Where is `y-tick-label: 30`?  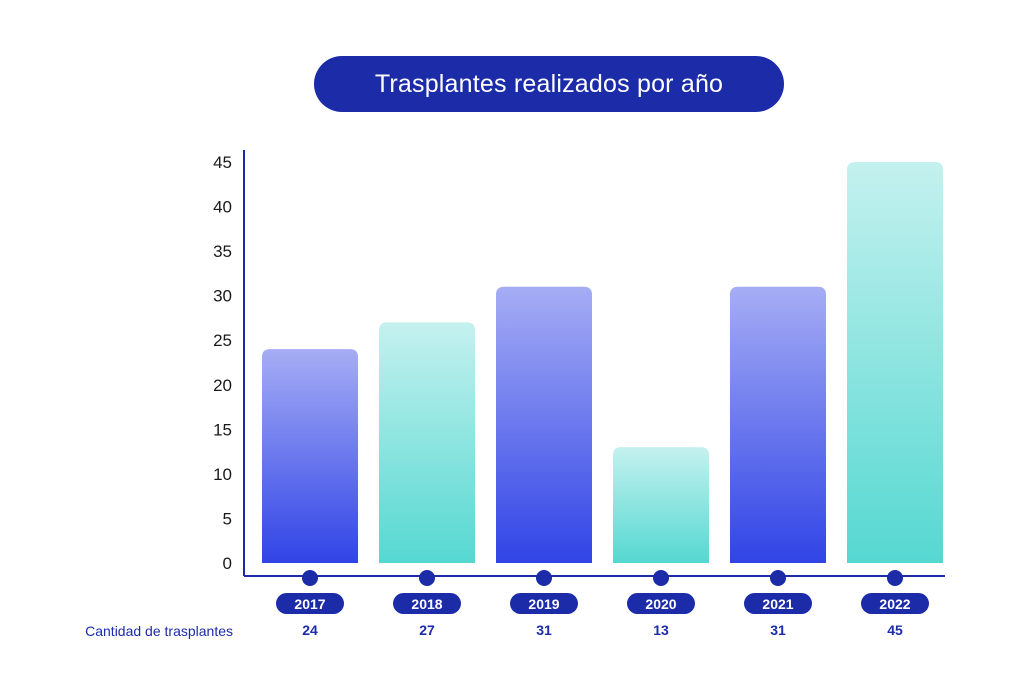
y-tick-label: 30 is located at coordinates (222, 296).